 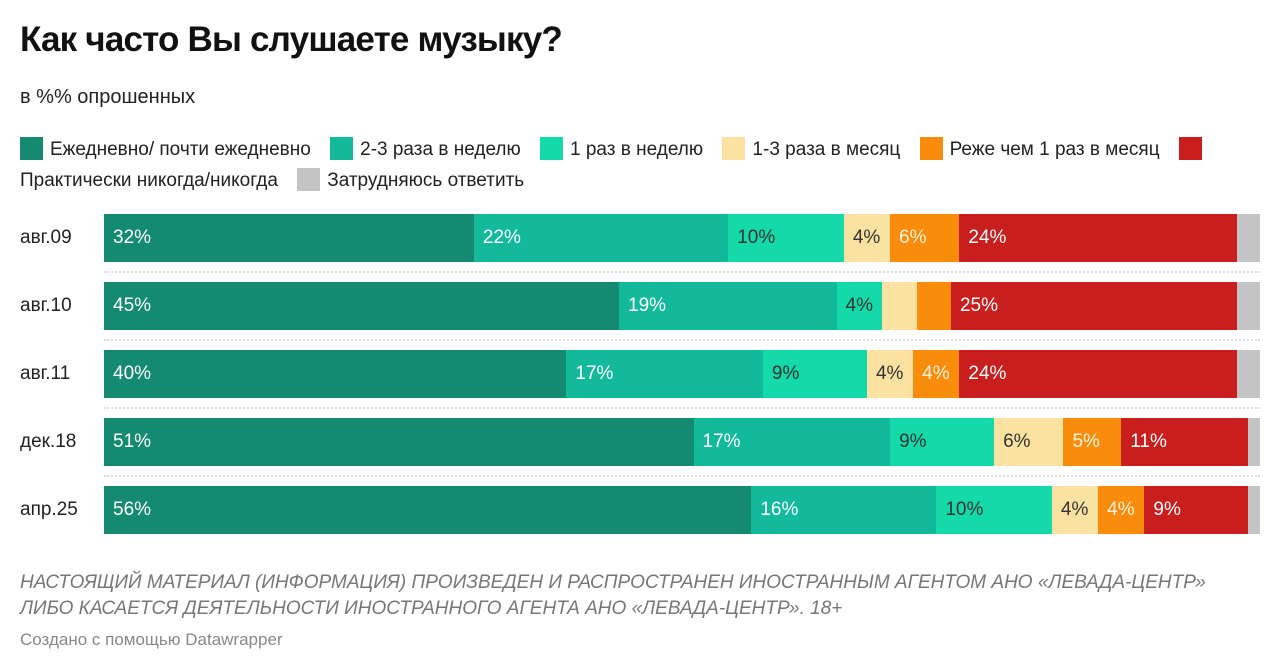 I want to click on bar-row: авг.11 40% 17% 9% 4% 4% 24%, so click(x=640, y=374).